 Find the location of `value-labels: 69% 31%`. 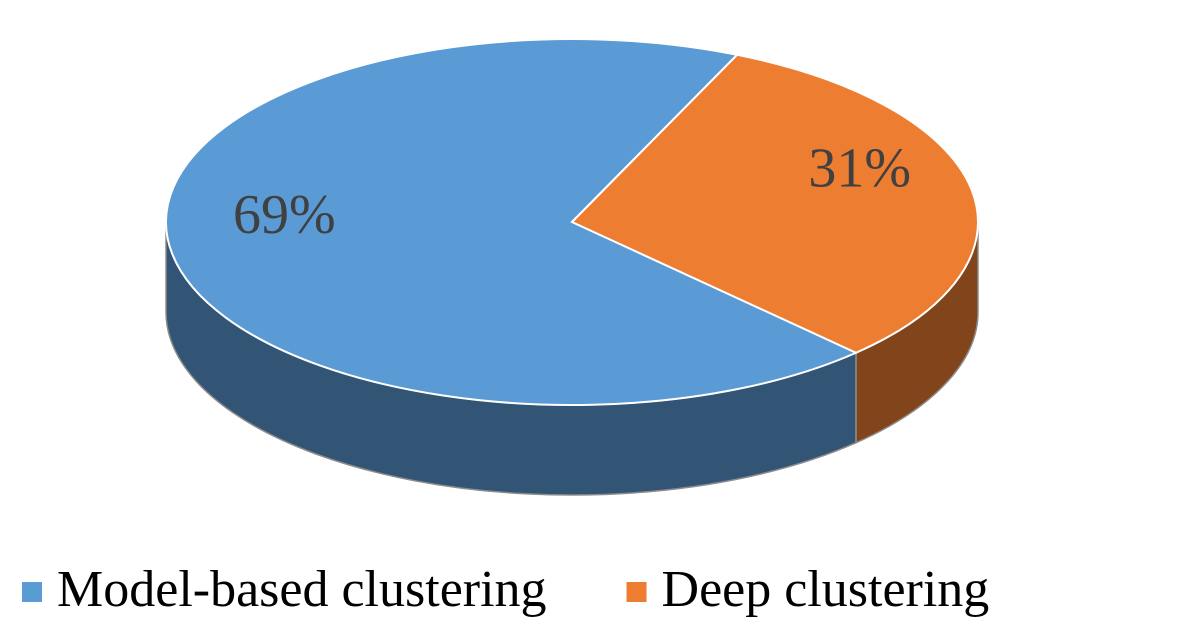

value-labels: 69% 31% is located at coordinates (572, 192).